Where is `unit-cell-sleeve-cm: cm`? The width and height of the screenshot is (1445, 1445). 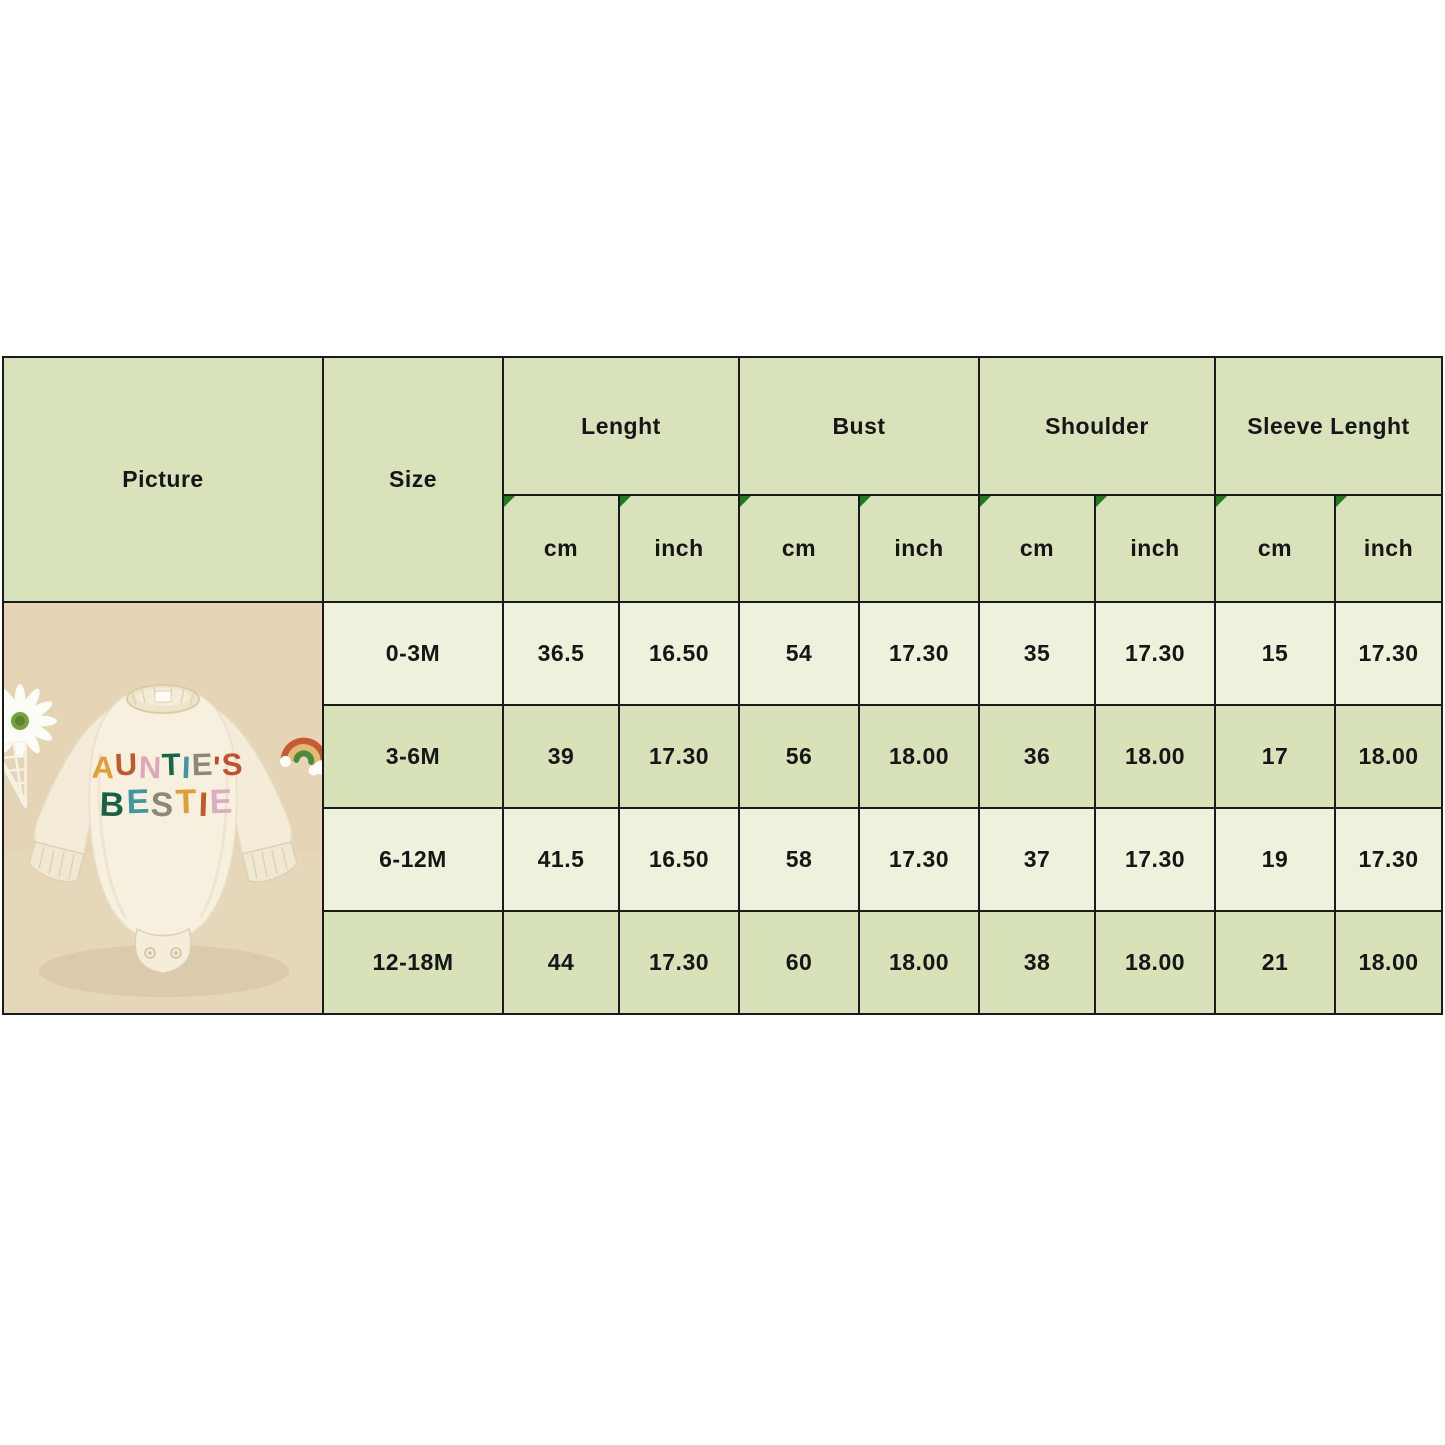
unit-cell-sleeve-cm: cm is located at coordinates (1275, 548).